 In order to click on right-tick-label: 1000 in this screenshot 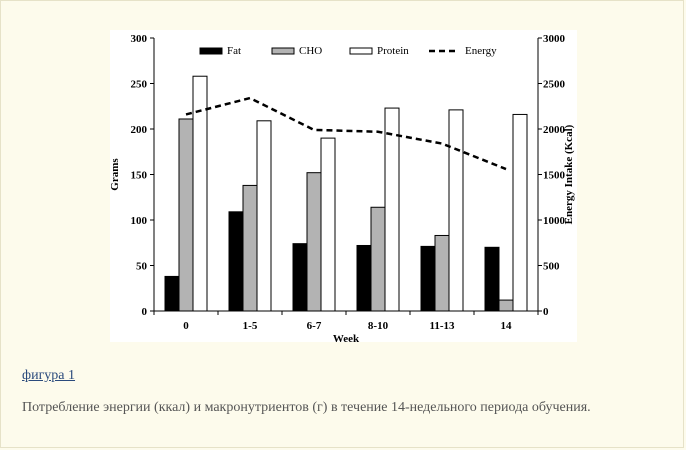, I will do `click(554, 221)`.